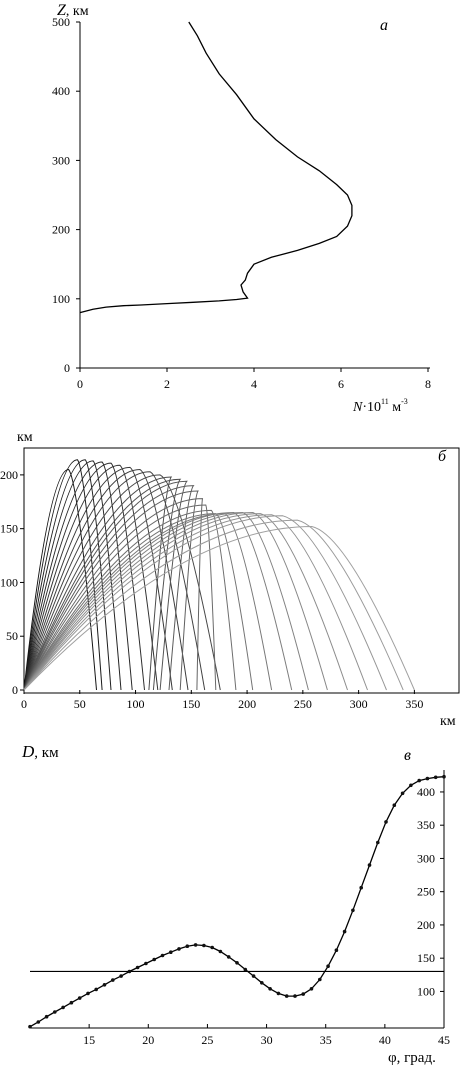 This screenshot has height=1069, width=471. Describe the element at coordinates (25, 437) in the screenshot. I see `panel-b-ylabel: км` at that location.